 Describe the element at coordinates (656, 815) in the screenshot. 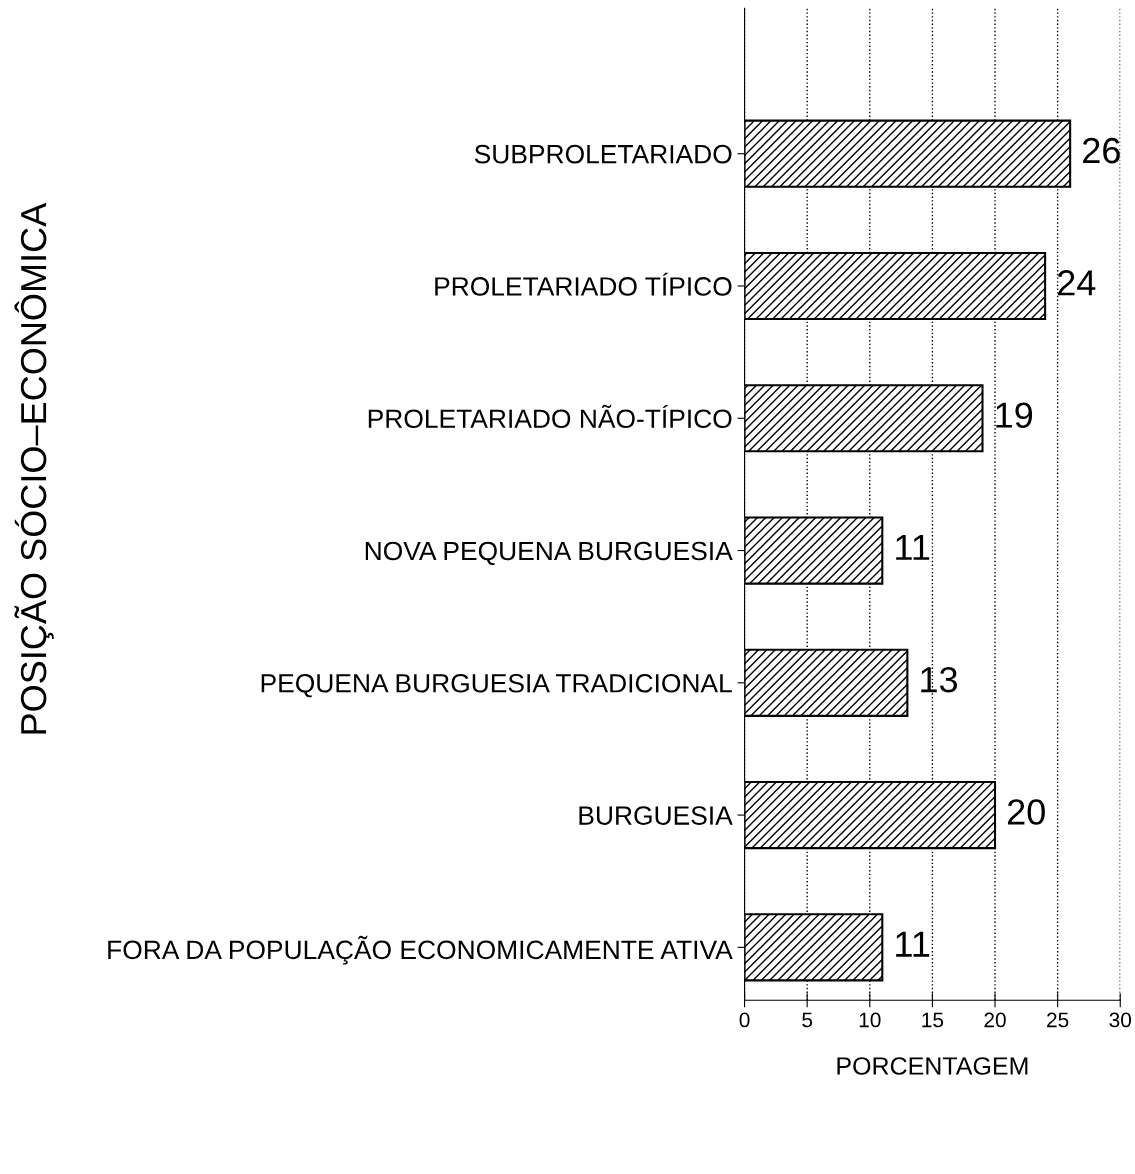

I see `y-tick-label: BURGUESIA` at that location.